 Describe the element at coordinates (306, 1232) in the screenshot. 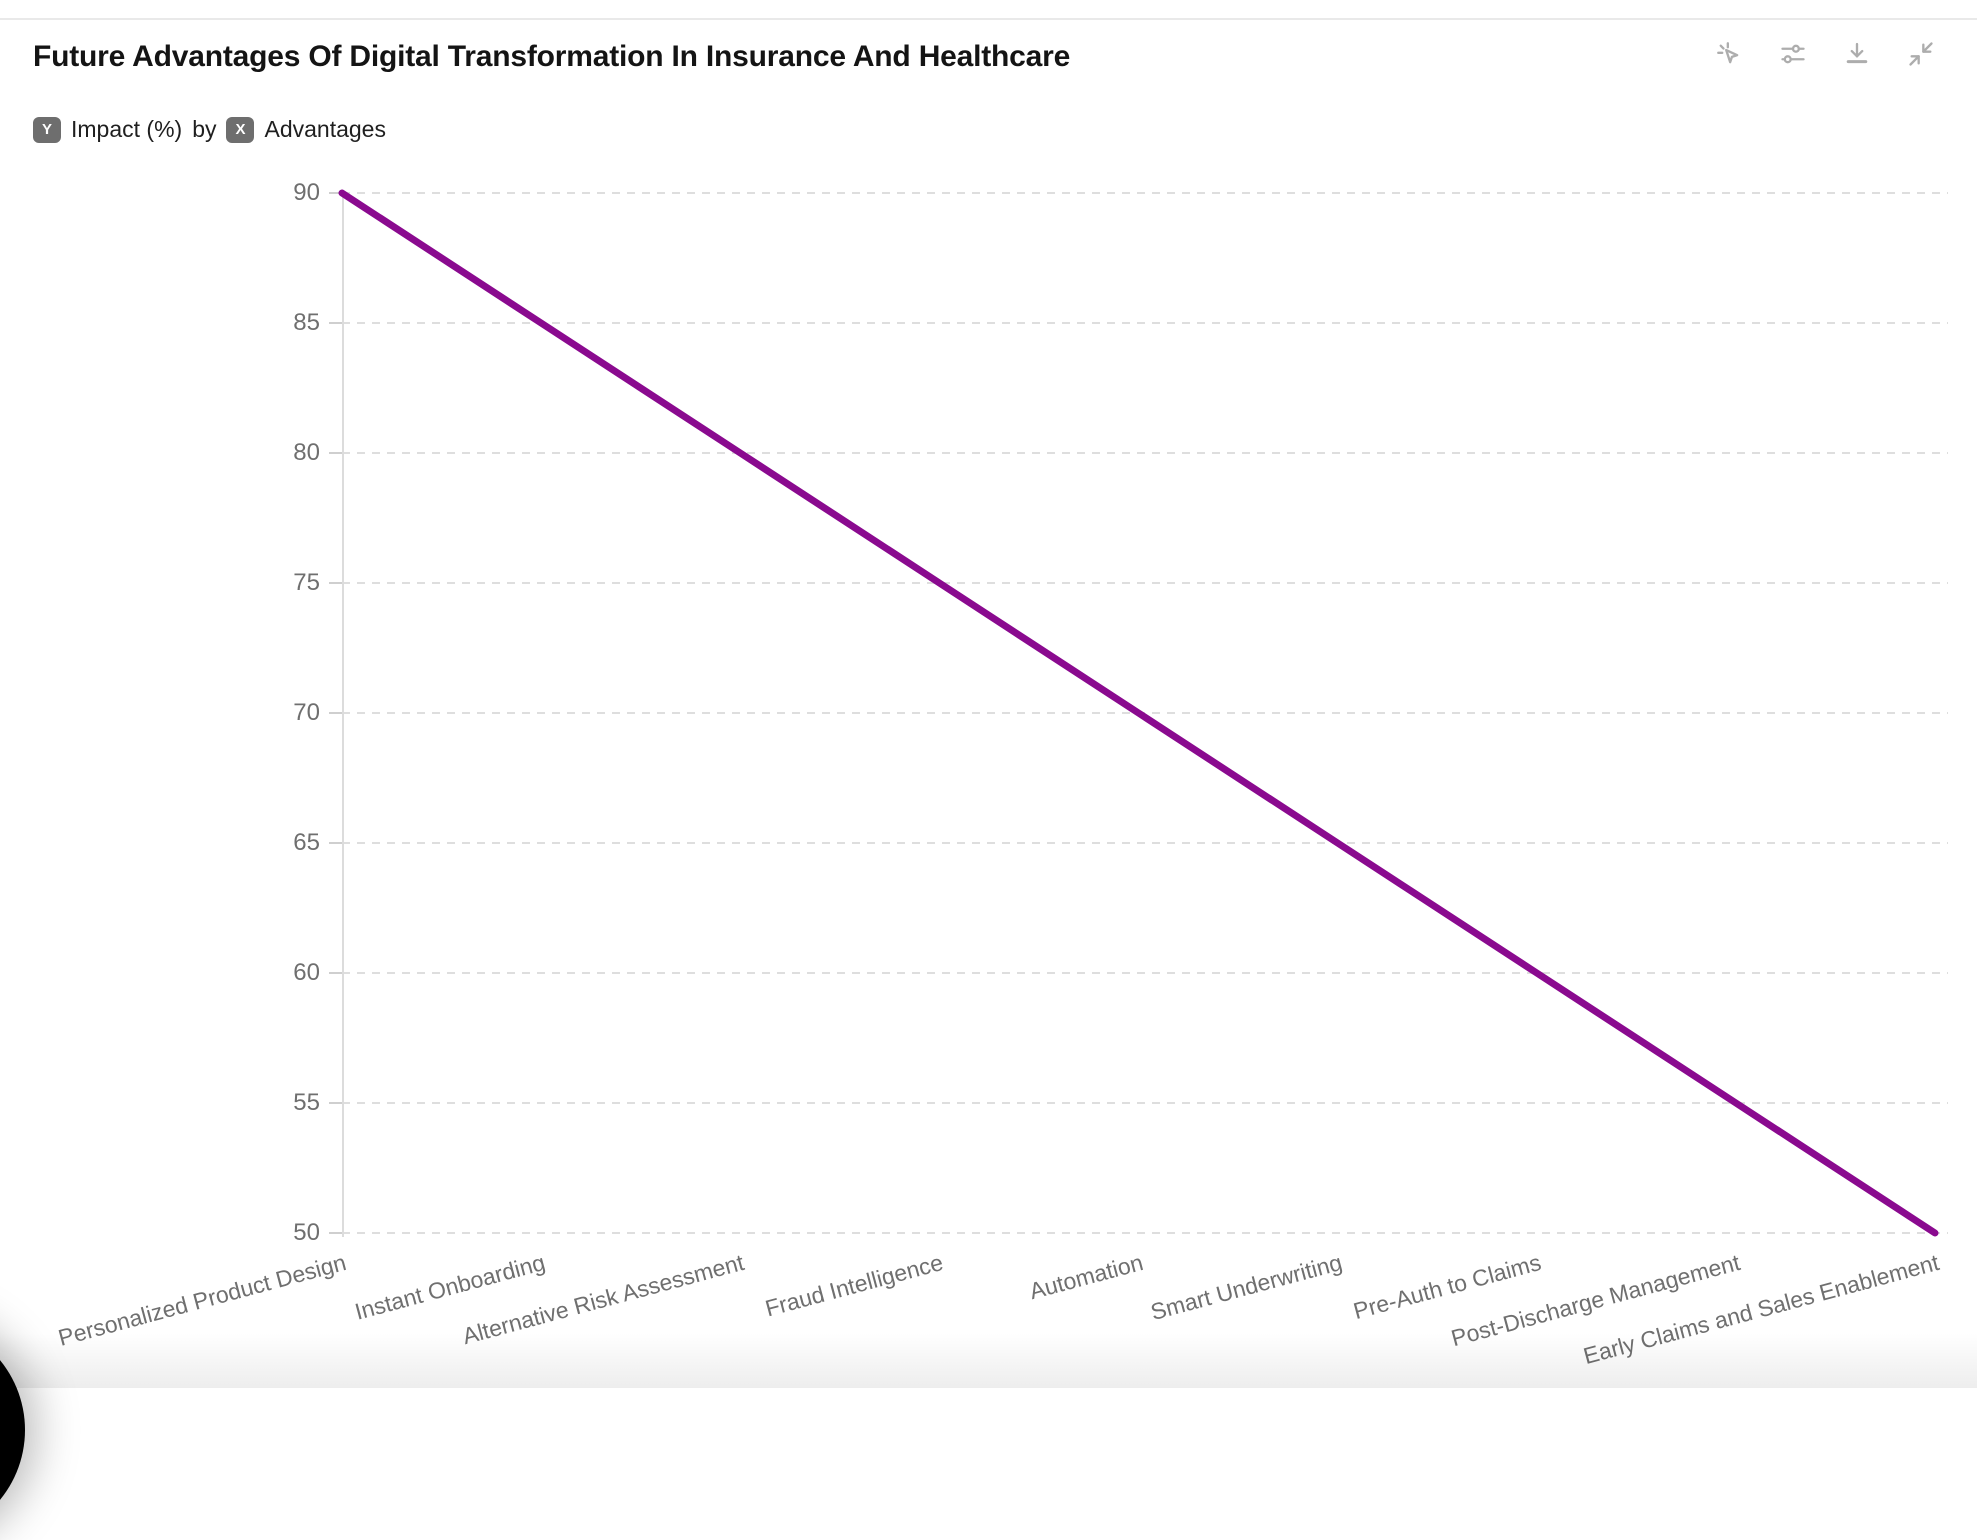

I see `y-tick-label: 50` at that location.